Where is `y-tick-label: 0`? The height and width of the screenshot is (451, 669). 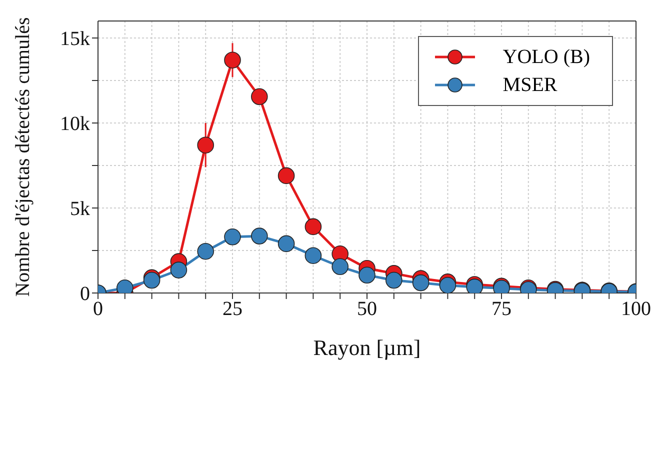
y-tick-label: 0 is located at coordinates (85, 294).